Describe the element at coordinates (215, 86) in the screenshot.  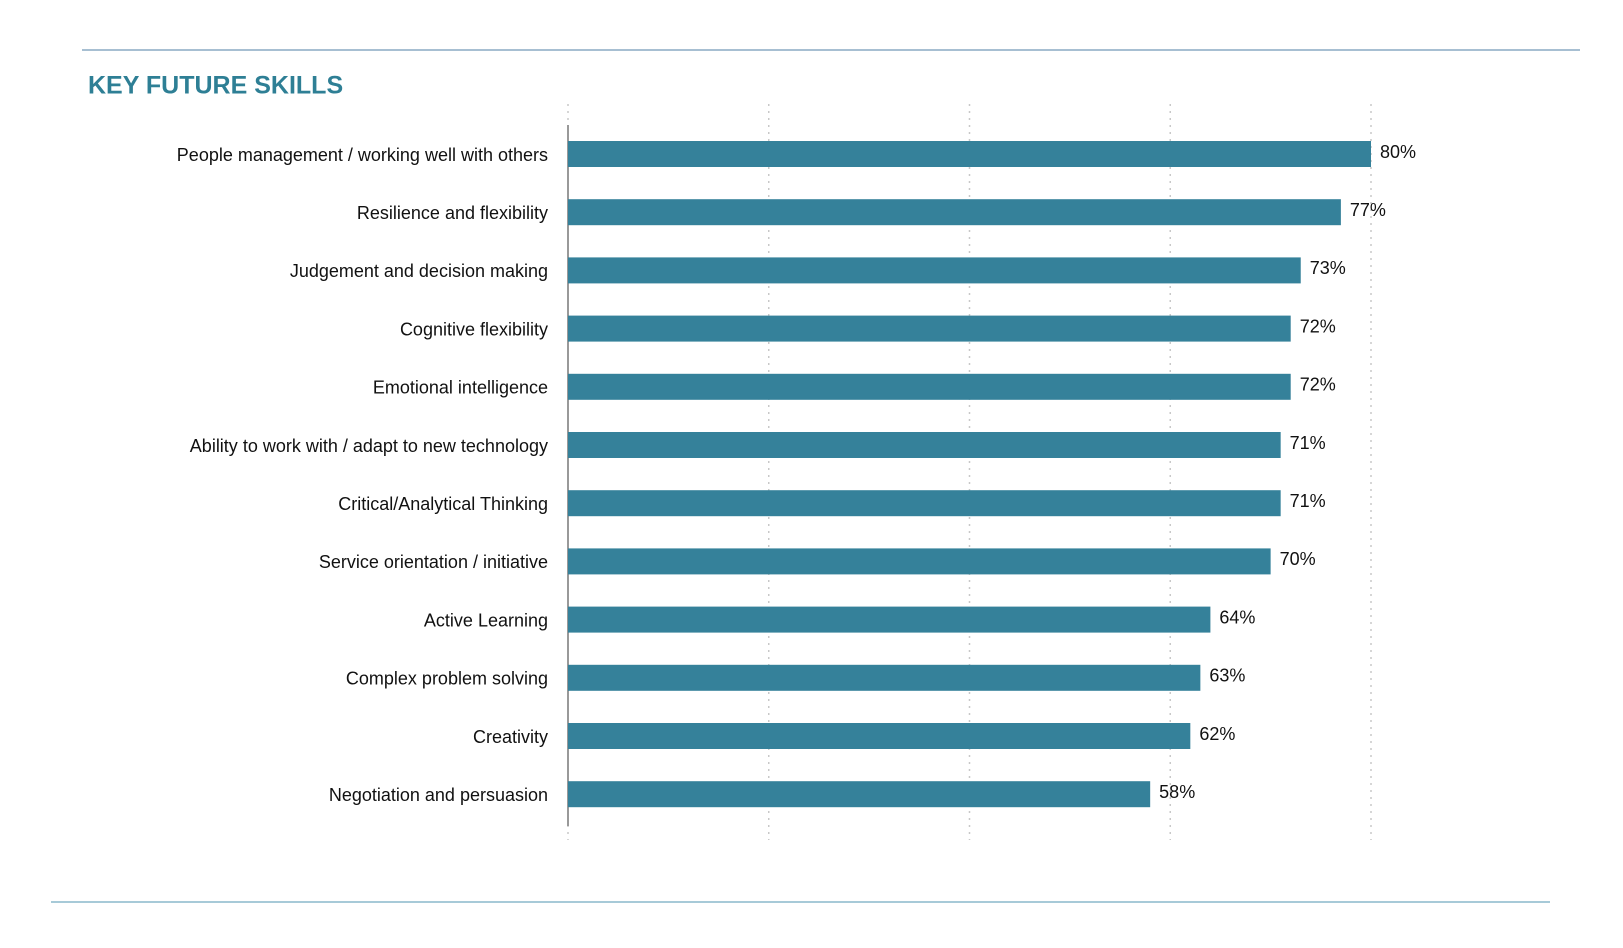
I see `chart-title: KEY FUTURE SKILLS` at that location.